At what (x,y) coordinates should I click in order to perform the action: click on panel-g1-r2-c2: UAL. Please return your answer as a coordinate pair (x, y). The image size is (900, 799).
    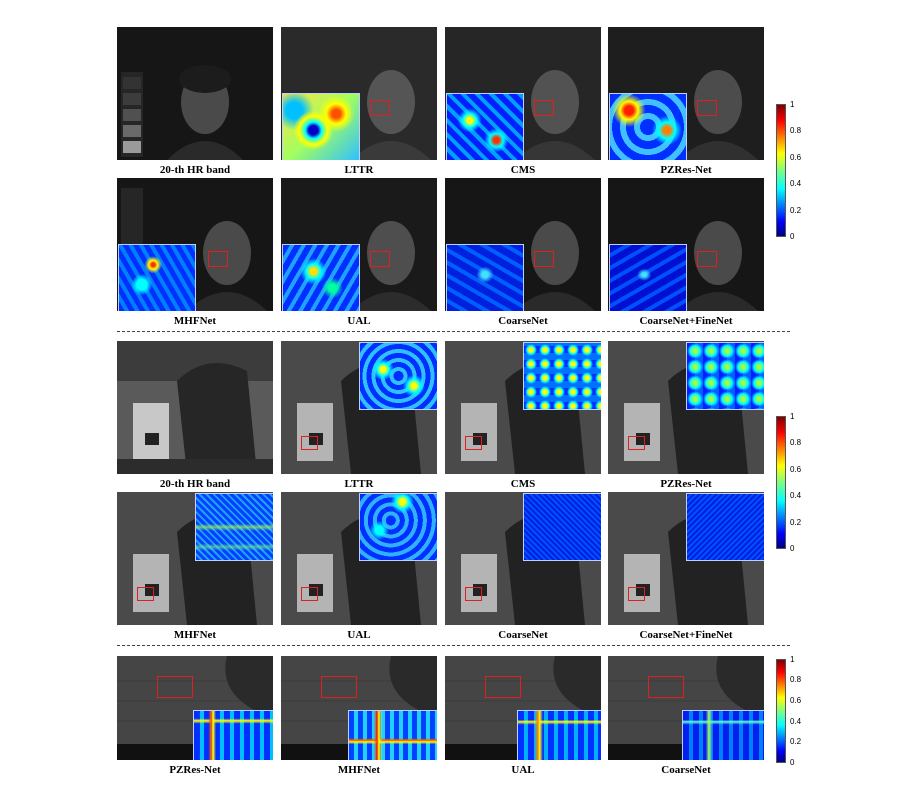
    Looking at the image, I should click on (359, 253).